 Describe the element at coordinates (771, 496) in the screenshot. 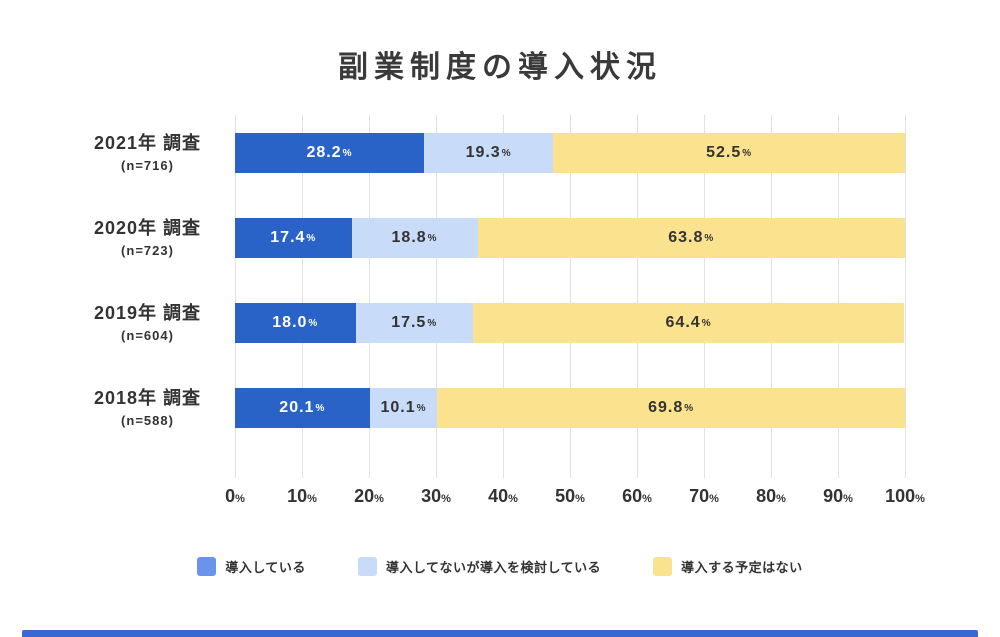

I see `x-tick-label: 80%` at that location.